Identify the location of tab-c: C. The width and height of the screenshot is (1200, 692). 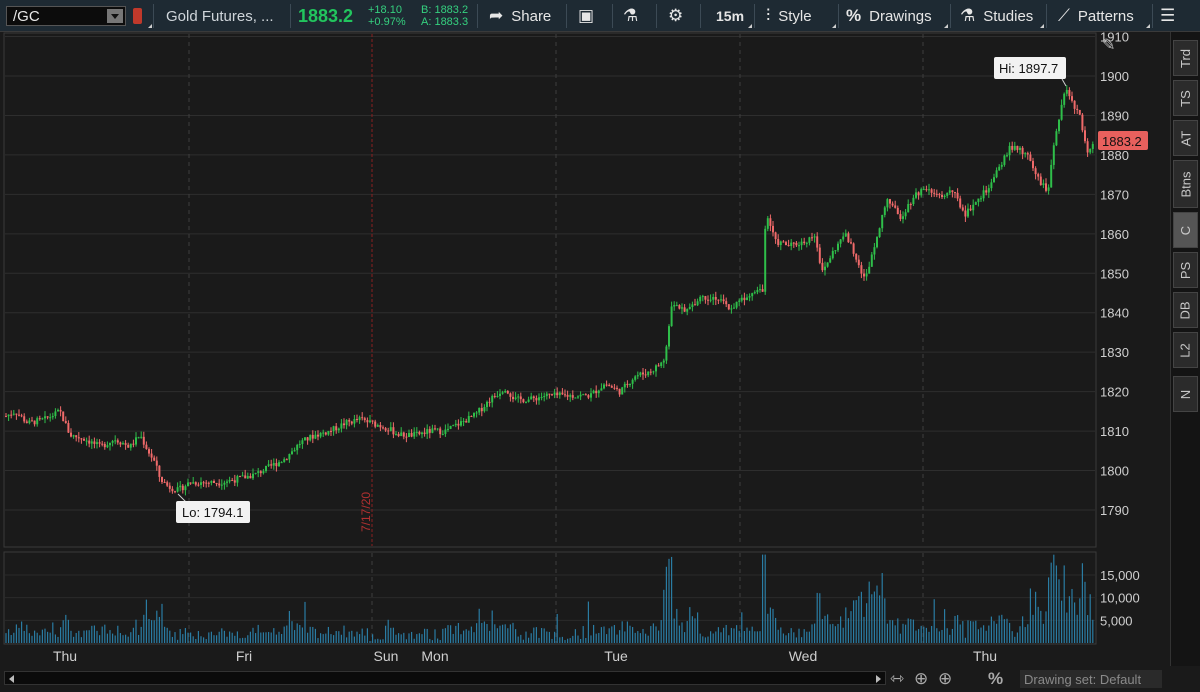
(1185, 230).